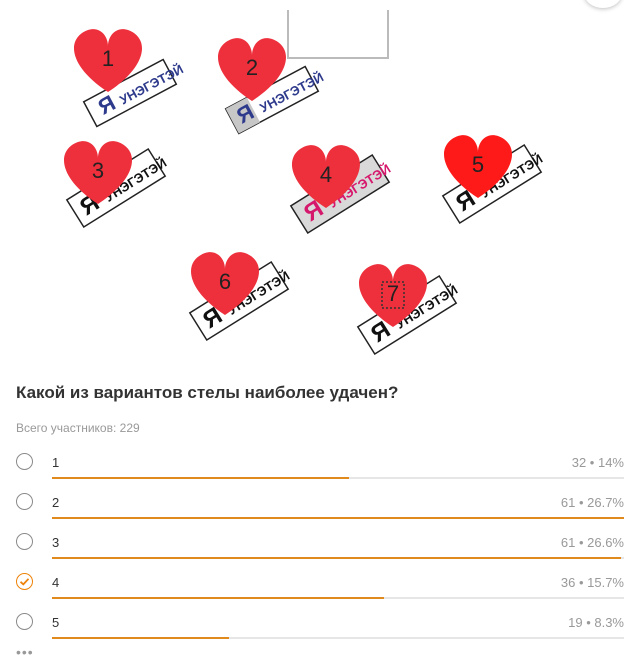  Describe the element at coordinates (56, 502) in the screenshot. I see `option-label: 2` at that location.